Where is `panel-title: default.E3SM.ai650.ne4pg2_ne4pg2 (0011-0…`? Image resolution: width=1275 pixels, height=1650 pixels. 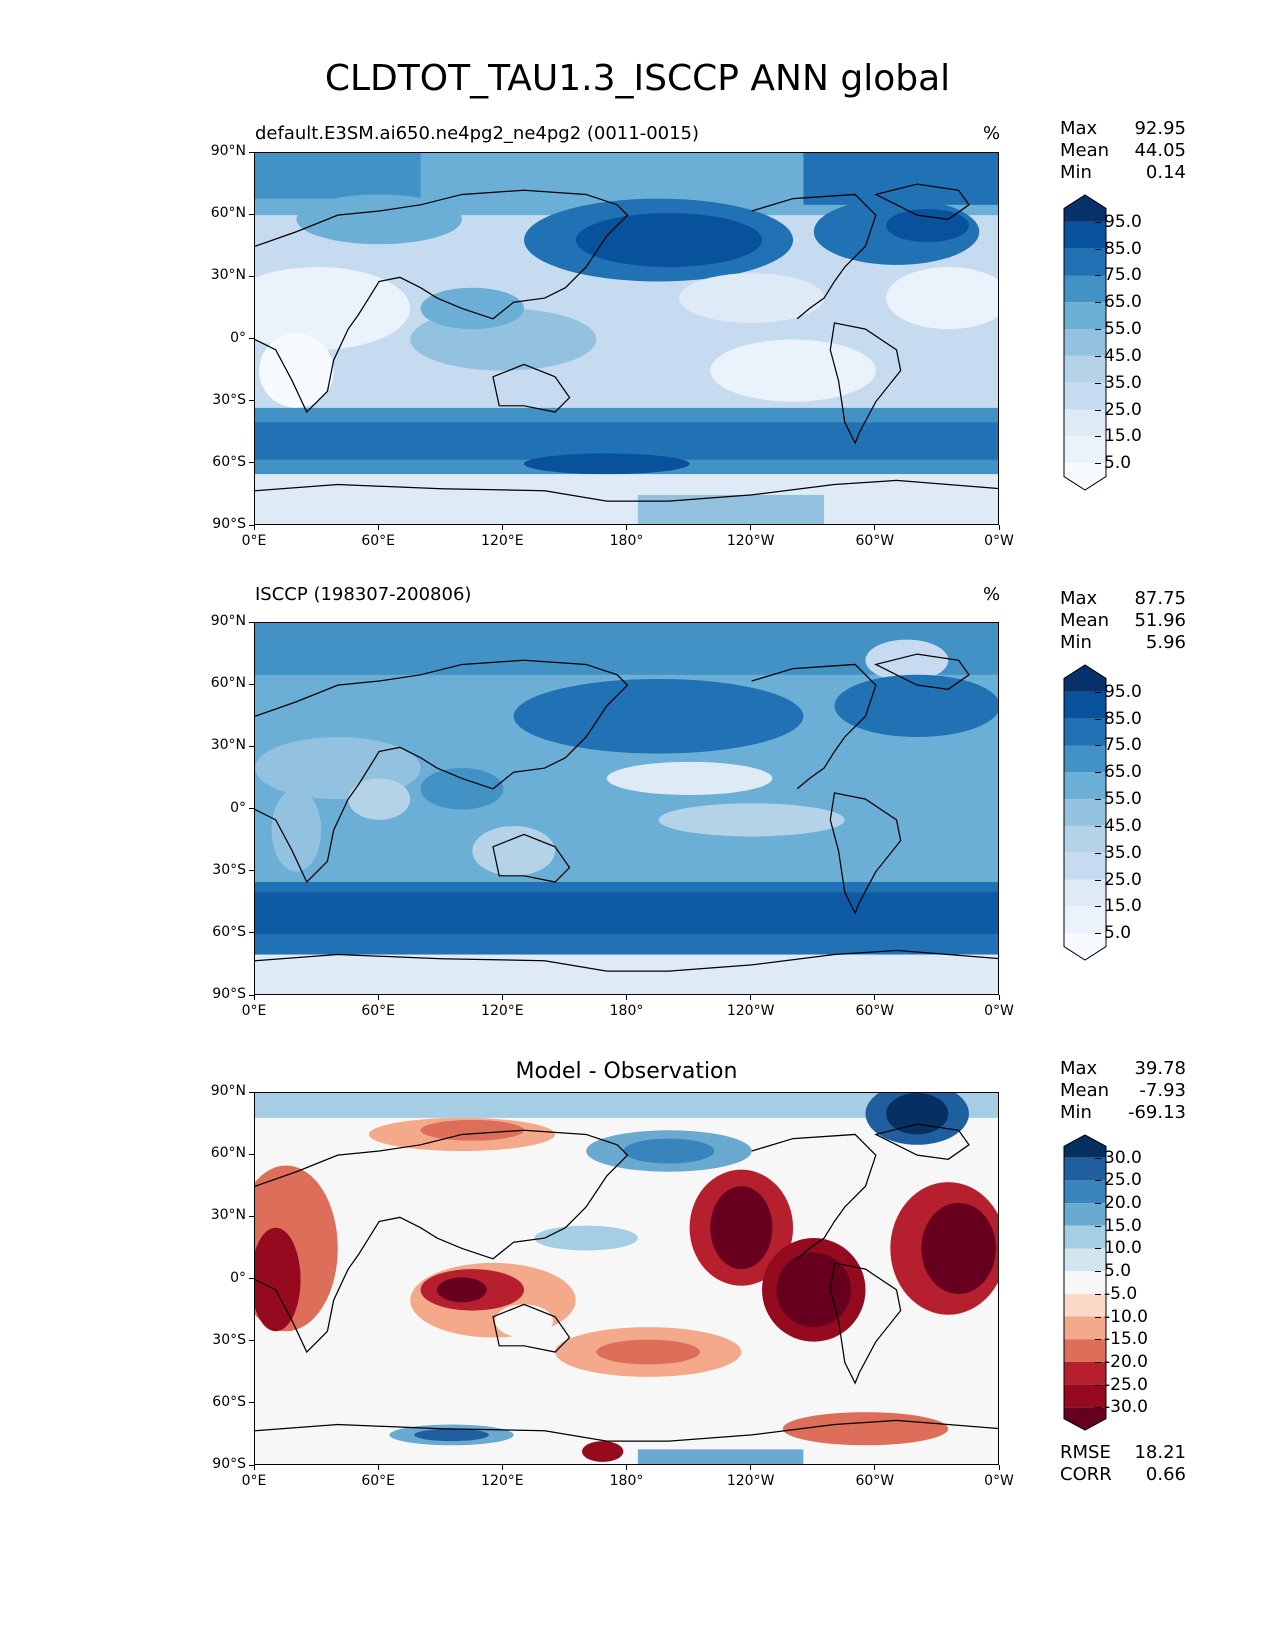 panel-title: default.E3SM.ai650.ne4pg2_ne4pg2 (0011-0… is located at coordinates (477, 133).